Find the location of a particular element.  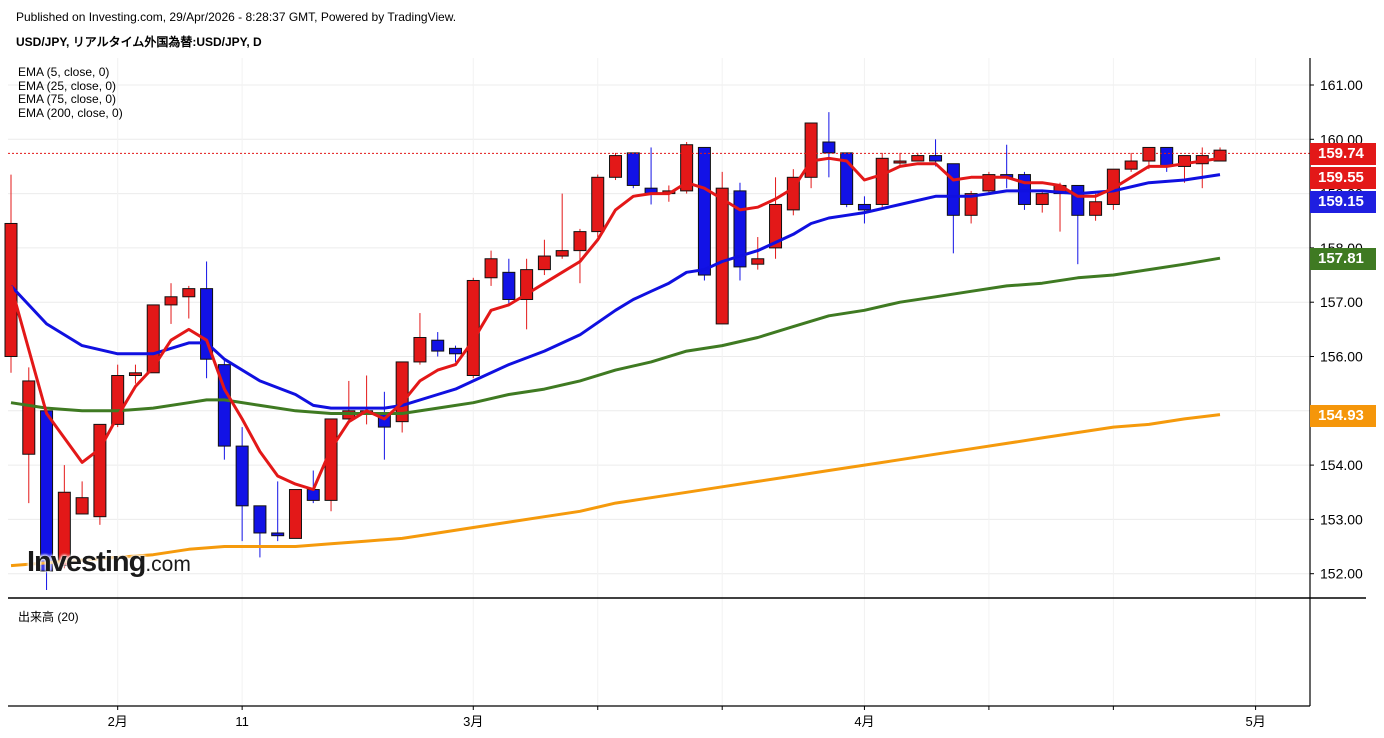

investing-logo: Investing.com is located at coordinates (109, 562).